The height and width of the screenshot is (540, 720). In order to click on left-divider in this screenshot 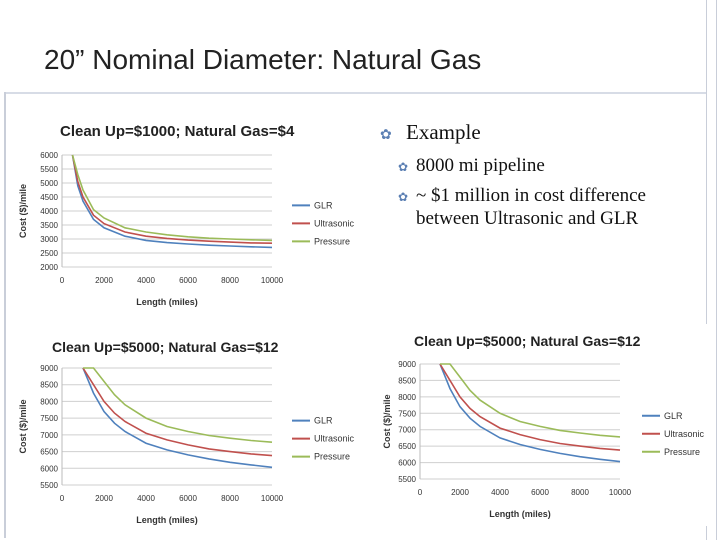, I will do `click(5, 315)`.